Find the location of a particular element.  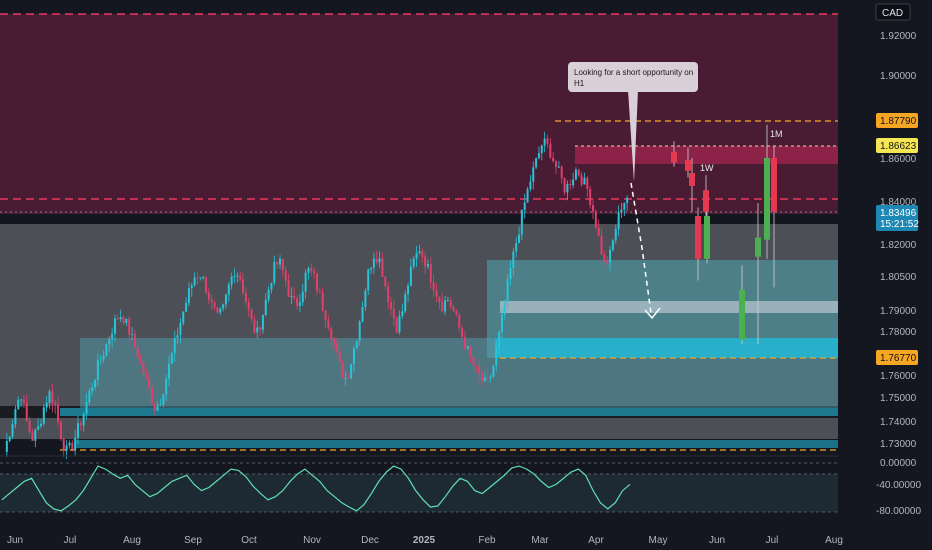

currency-label: CAD is located at coordinates (892, 13).